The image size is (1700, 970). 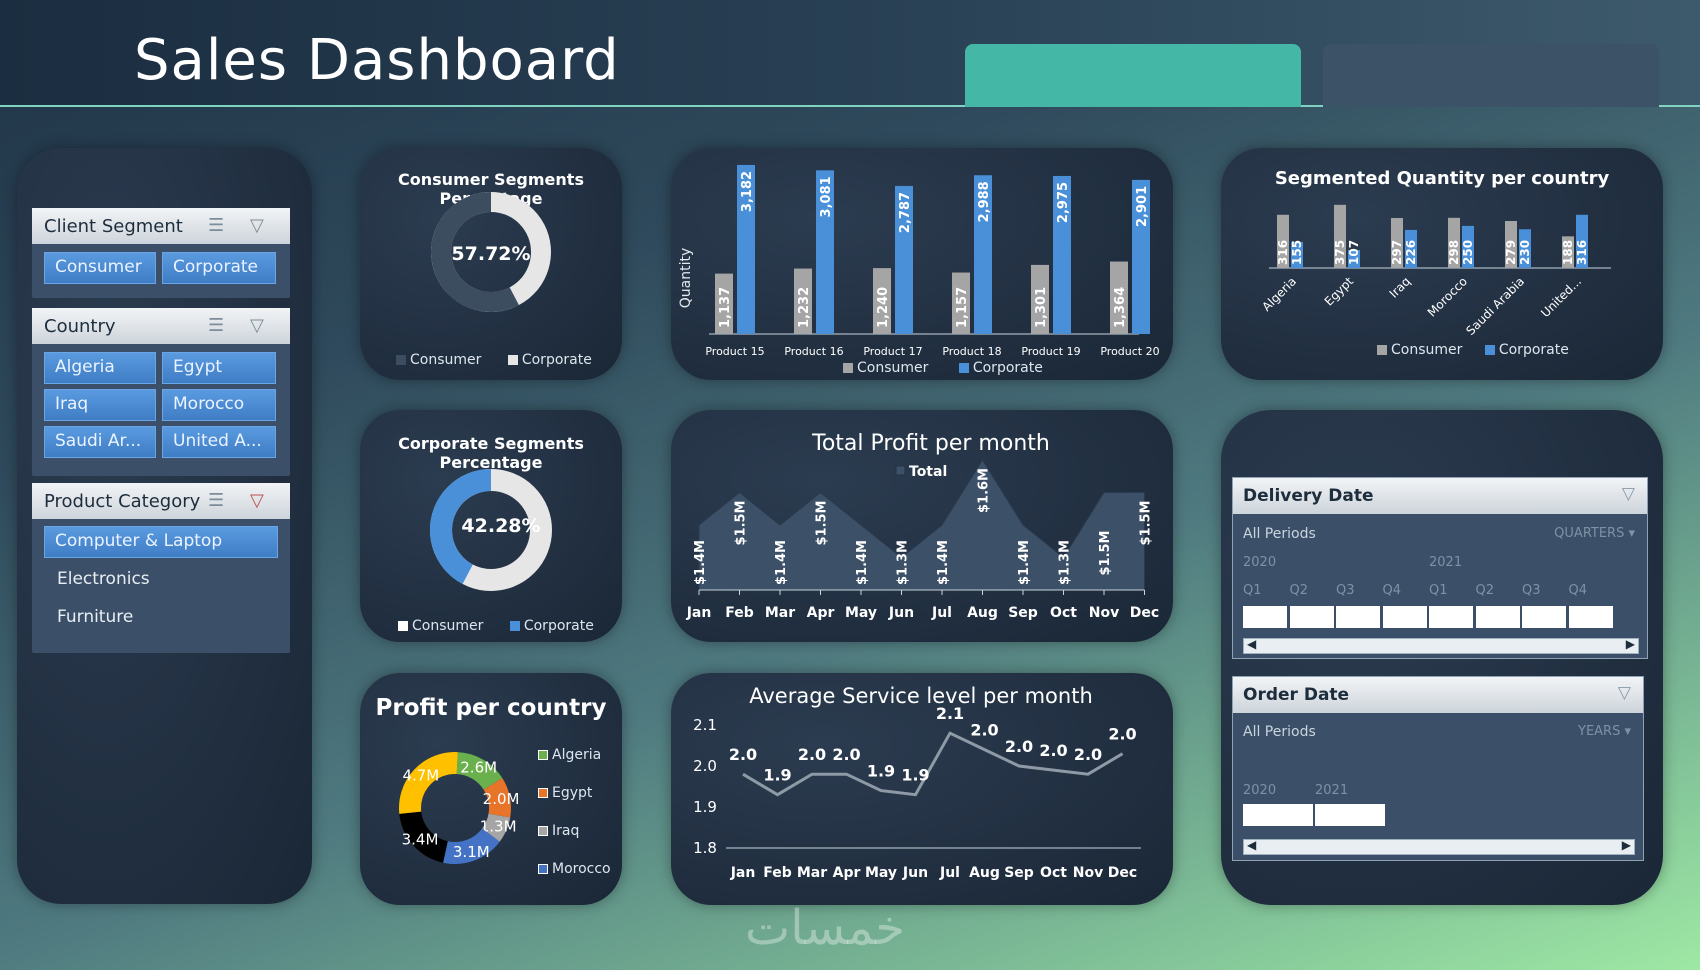 What do you see at coordinates (219, 268) in the screenshot?
I see `slicer-item-corporate: Corporate` at bounding box center [219, 268].